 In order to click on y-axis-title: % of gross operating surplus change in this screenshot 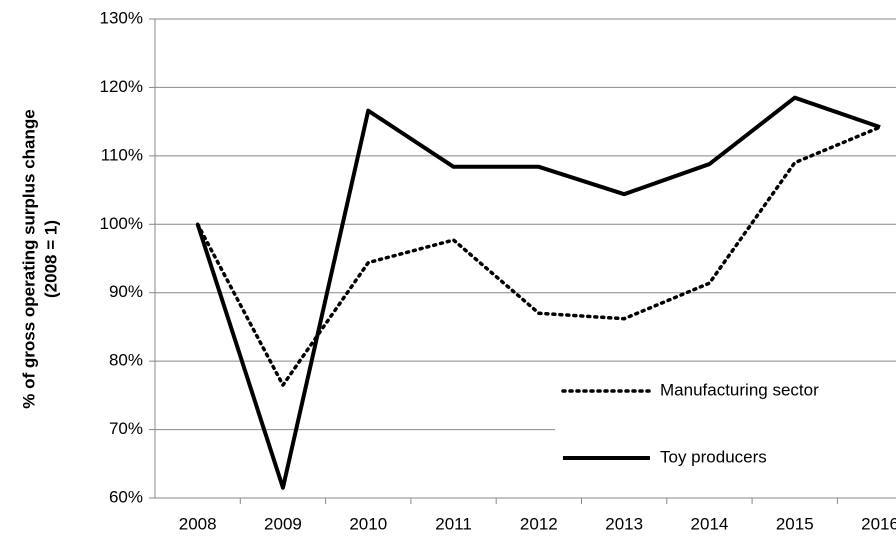, I will do `click(28, 258)`.